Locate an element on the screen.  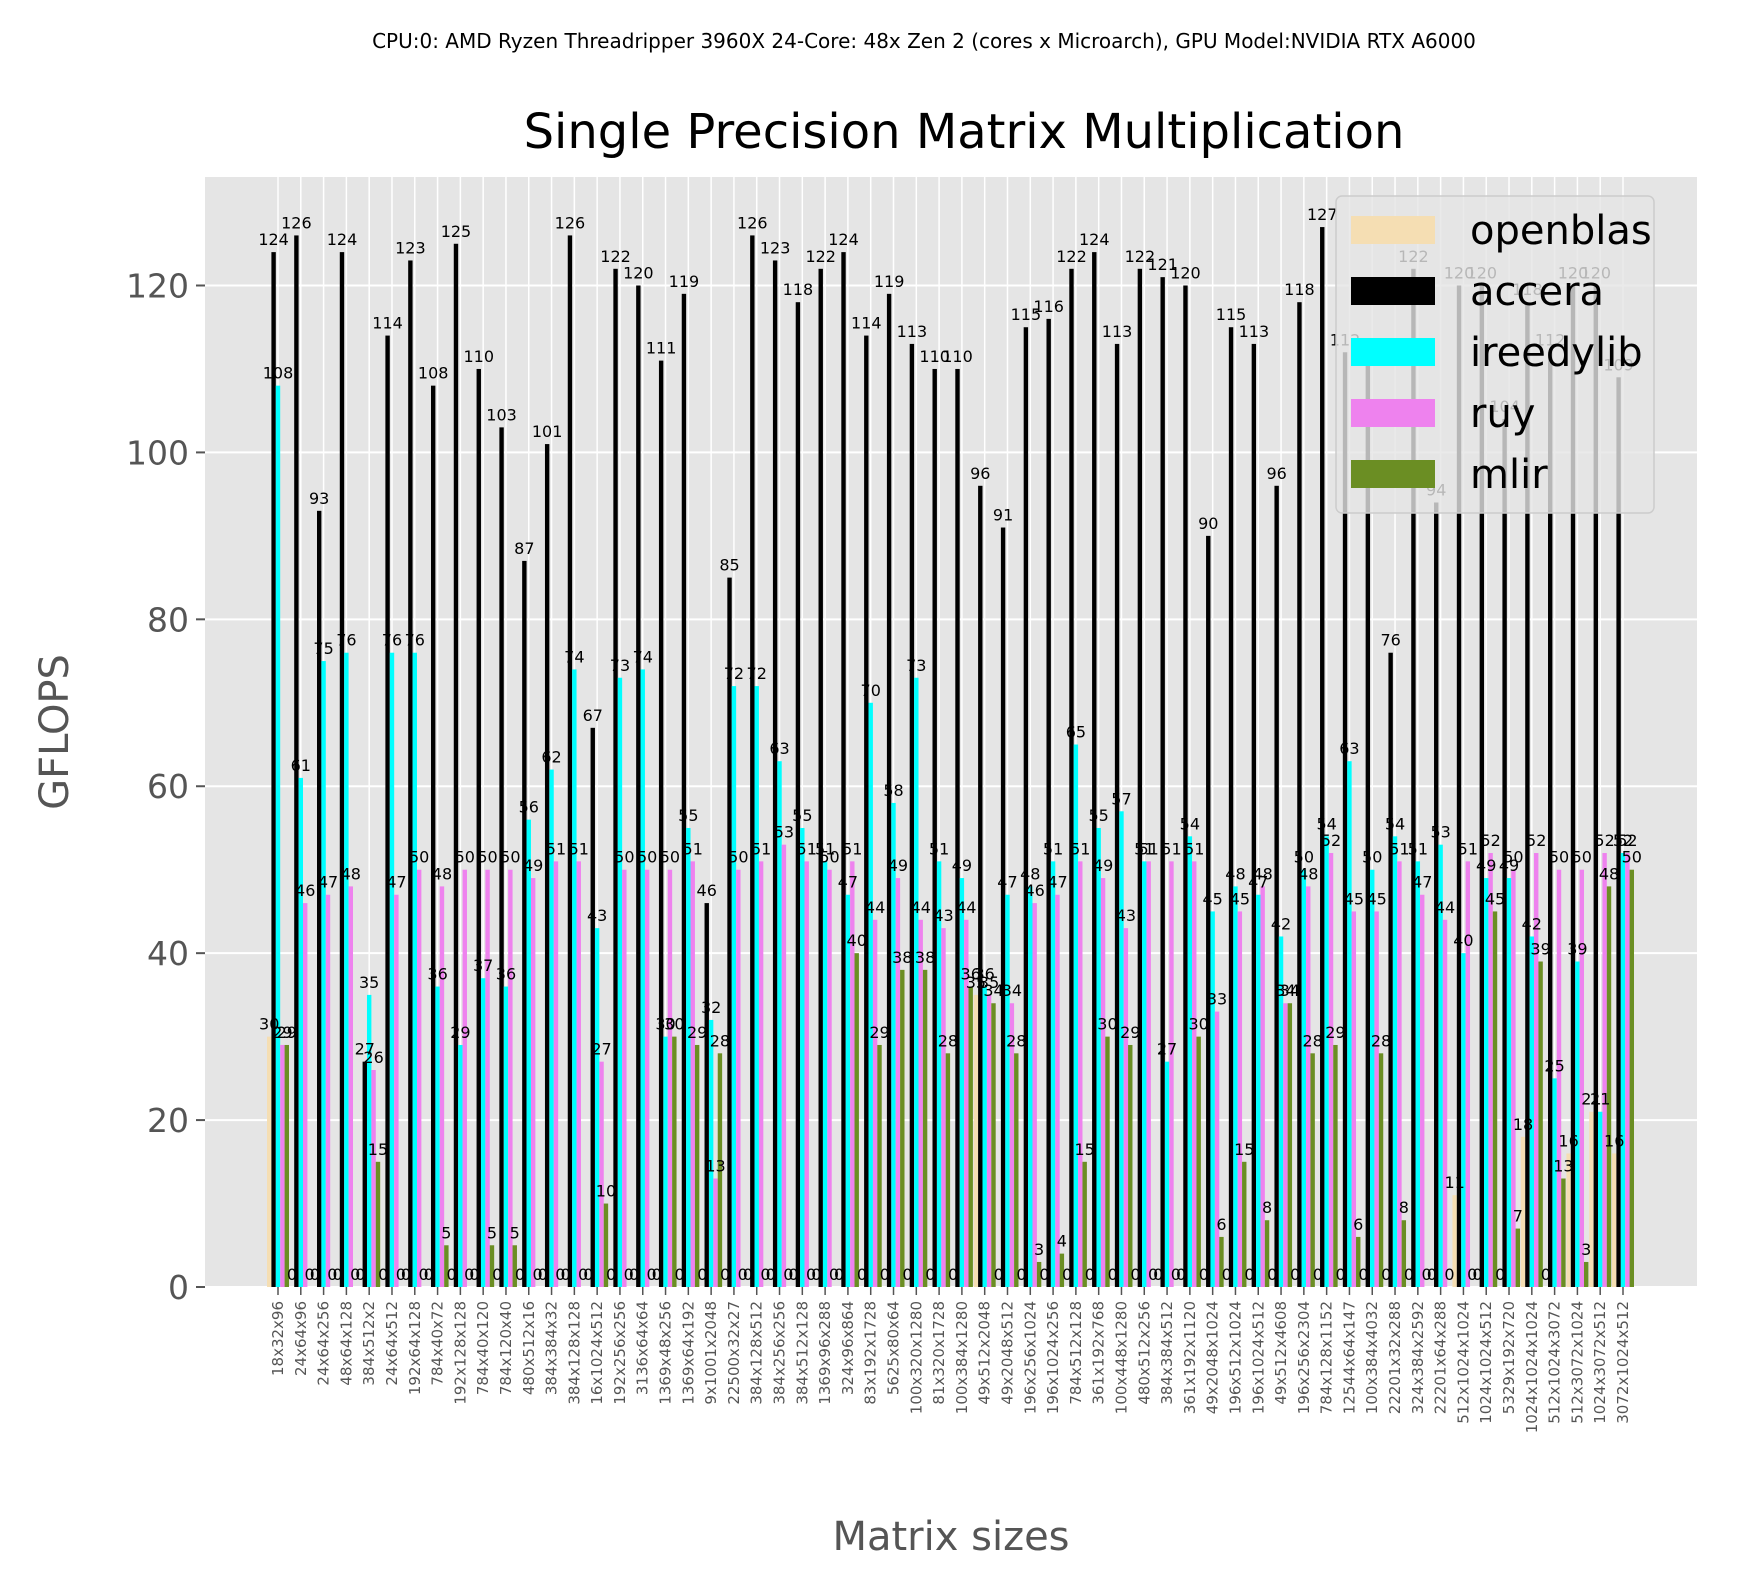
bar-value-label: 26 is located at coordinates (373, 1057).